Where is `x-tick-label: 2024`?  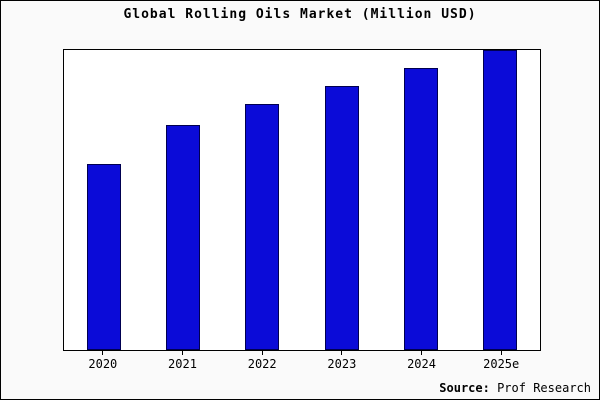 x-tick-label: 2024 is located at coordinates (421, 364).